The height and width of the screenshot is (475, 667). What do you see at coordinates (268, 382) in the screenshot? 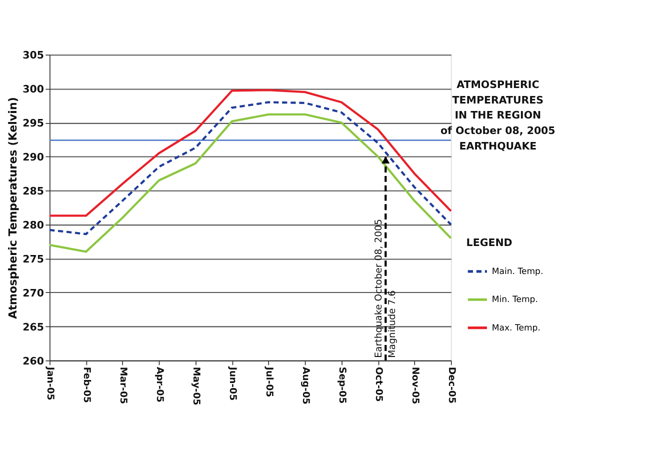
I see `x-tick-label: Jul-05` at bounding box center [268, 382].